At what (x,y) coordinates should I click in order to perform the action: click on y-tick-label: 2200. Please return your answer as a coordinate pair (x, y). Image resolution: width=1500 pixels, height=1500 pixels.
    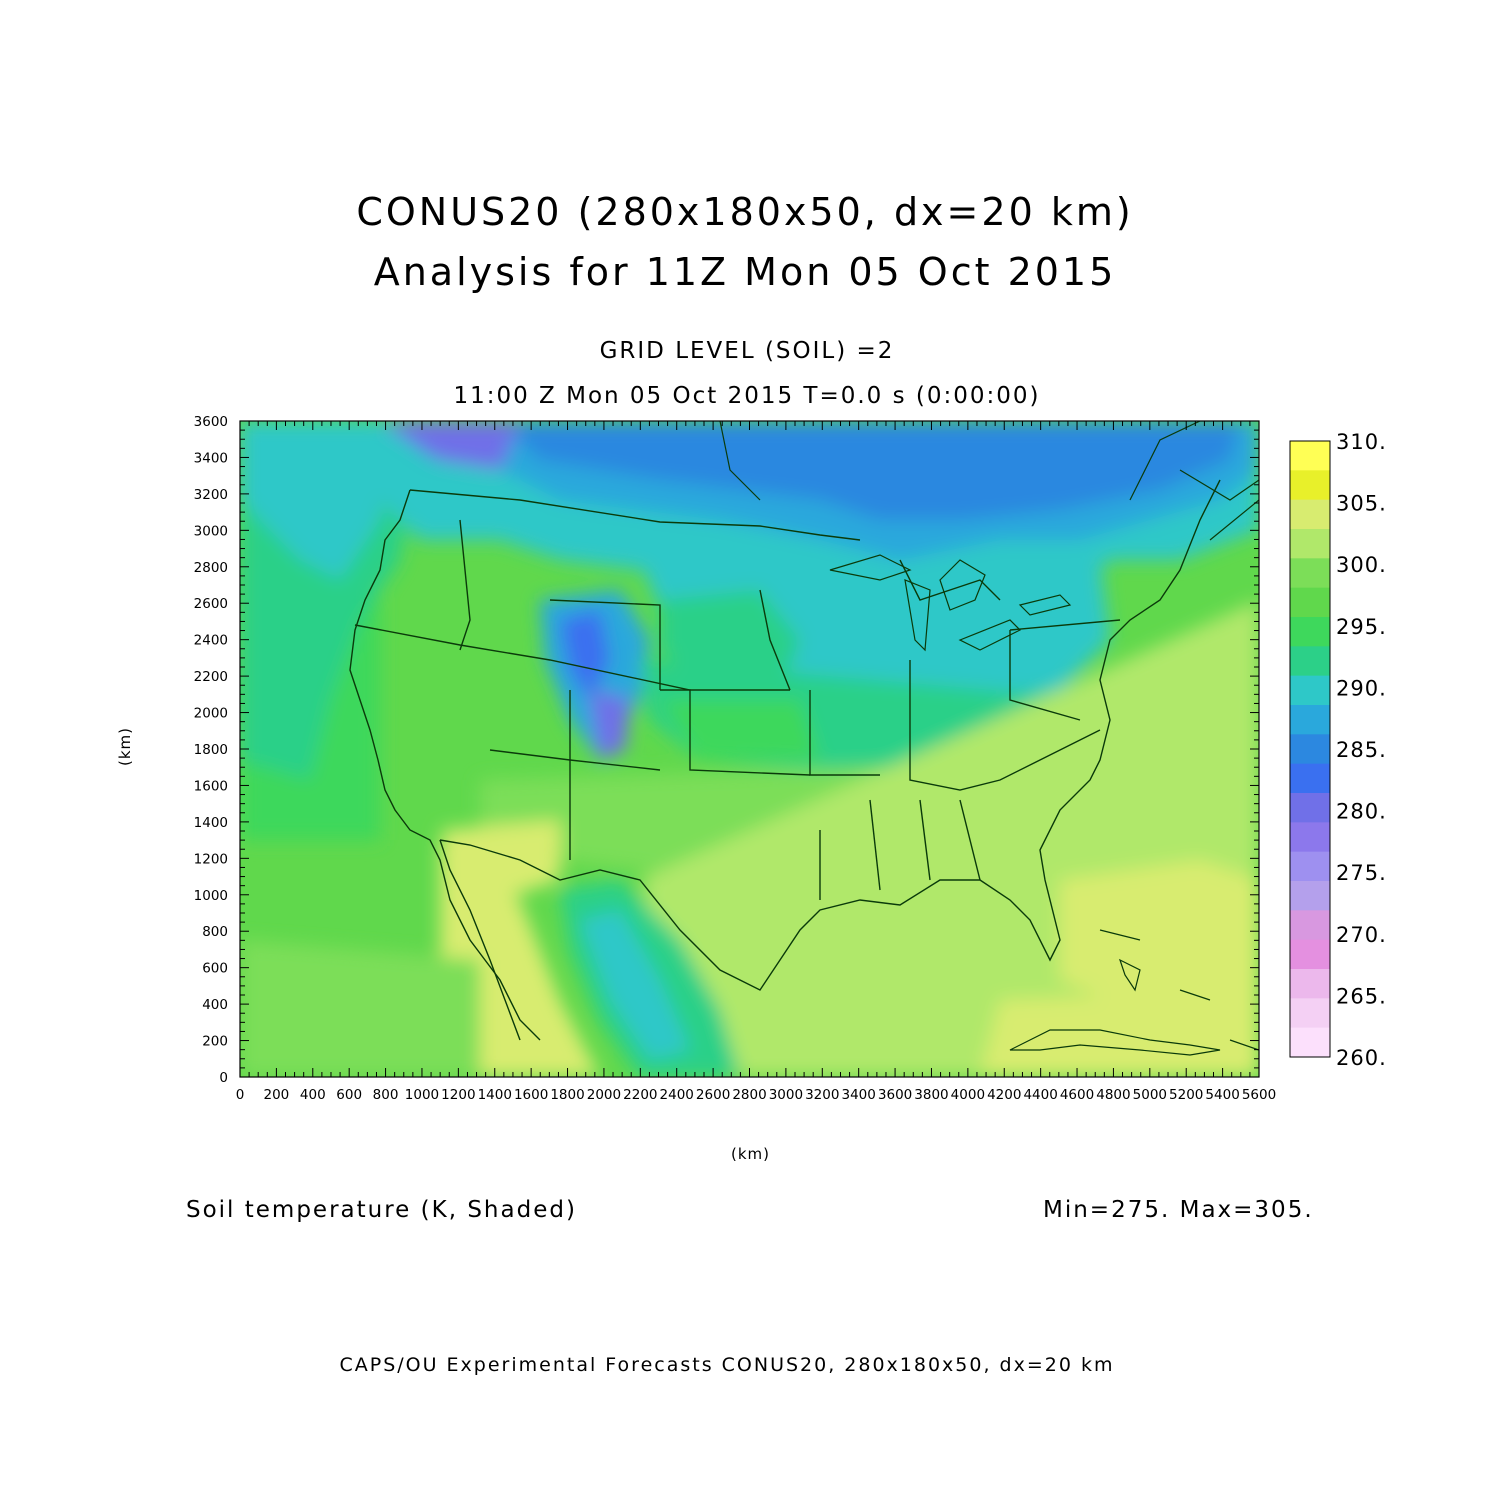
    Looking at the image, I should click on (211, 677).